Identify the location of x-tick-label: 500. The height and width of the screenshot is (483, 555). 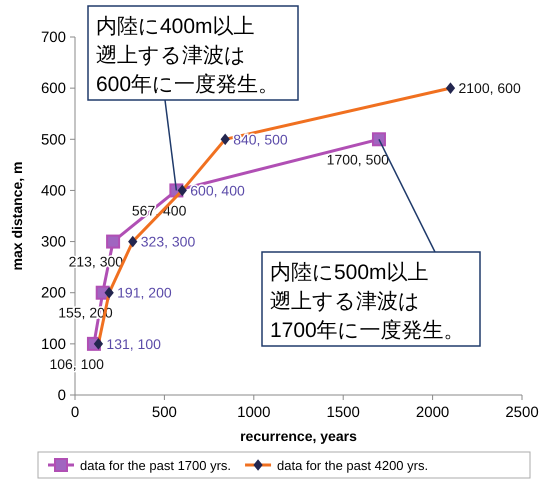
(164, 412).